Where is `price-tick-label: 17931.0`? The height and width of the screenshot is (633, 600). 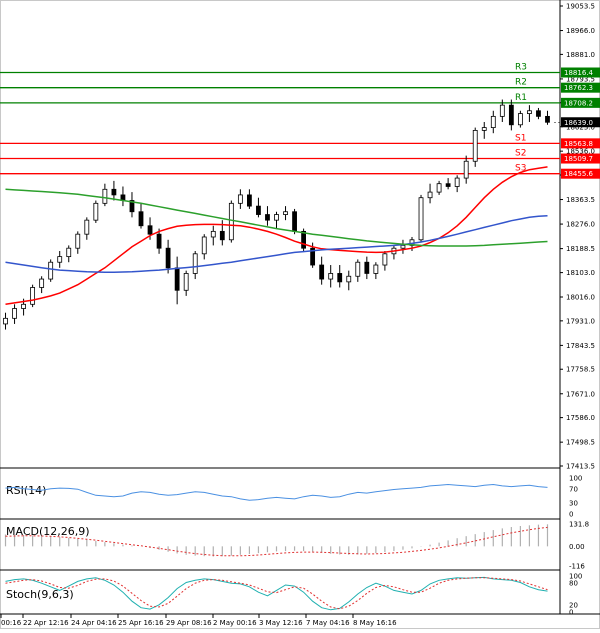 price-tick-label: 17931.0 is located at coordinates (580, 321).